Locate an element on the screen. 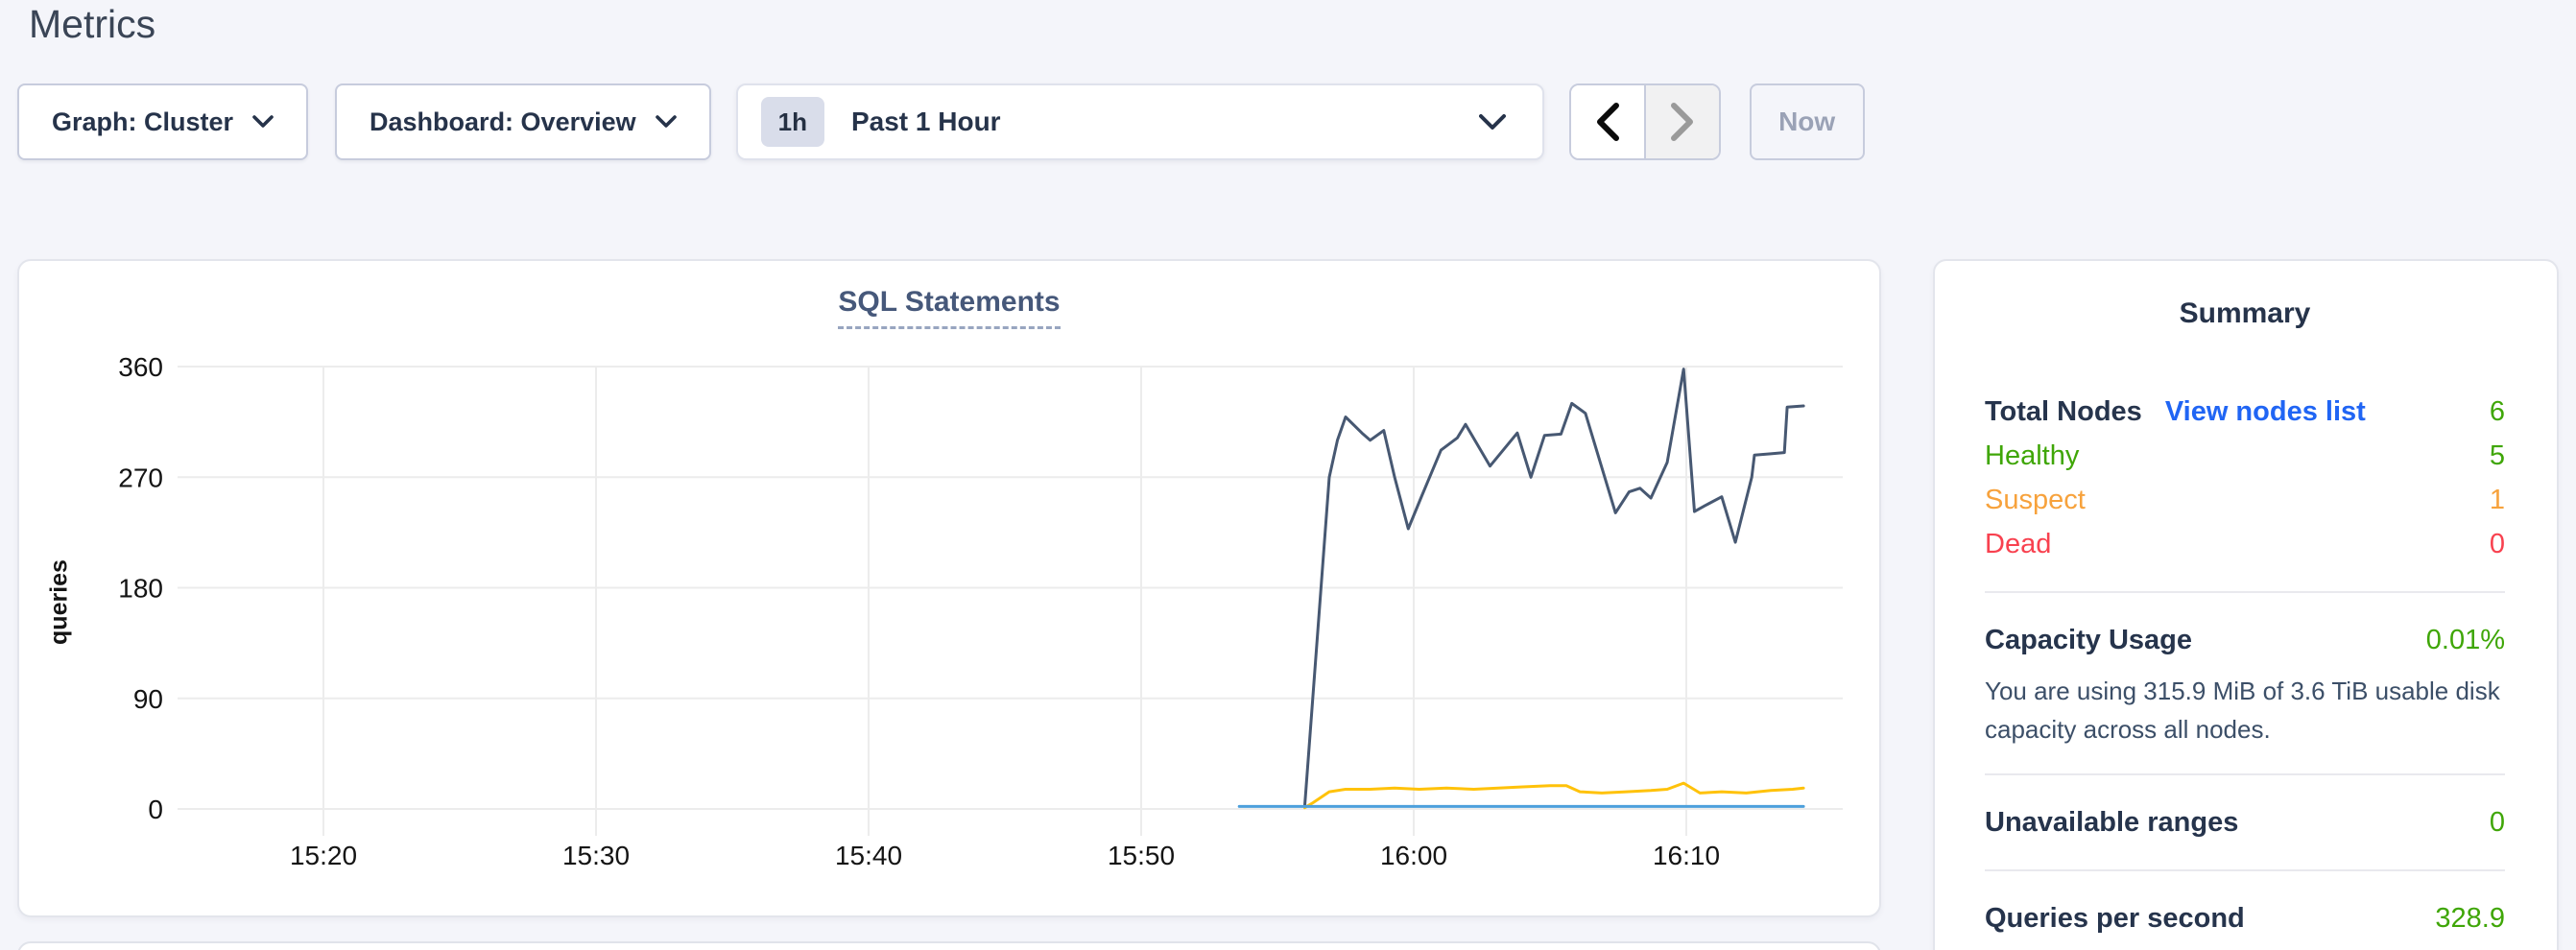 The height and width of the screenshot is (950, 2576). chevron-right-icon is located at coordinates (1681, 122).